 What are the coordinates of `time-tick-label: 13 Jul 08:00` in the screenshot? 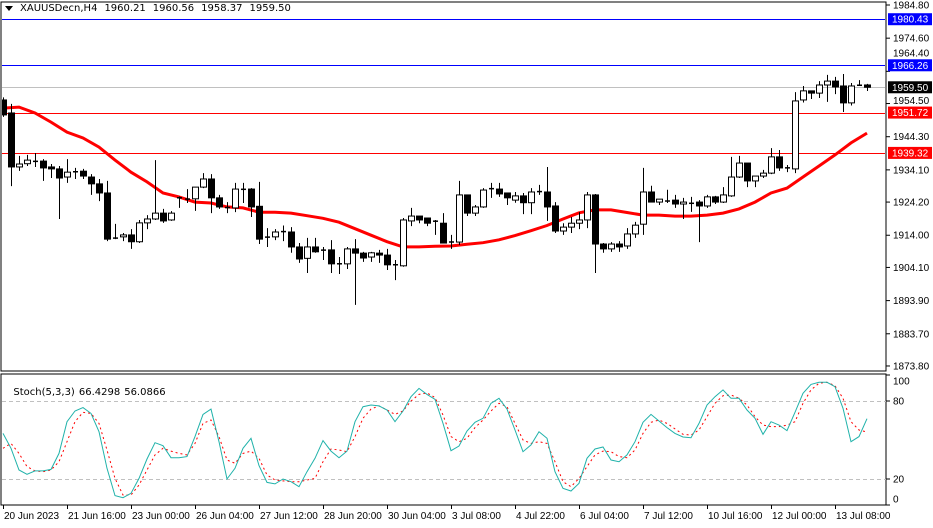 It's located at (863, 516).